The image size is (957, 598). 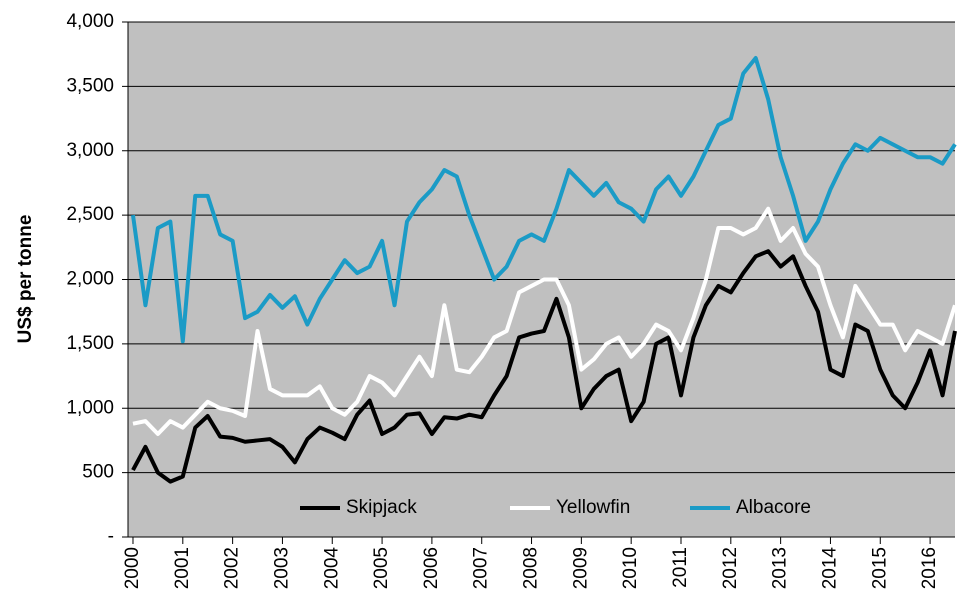 What do you see at coordinates (90, 21) in the screenshot?
I see `y-tick-label: 4,000` at bounding box center [90, 21].